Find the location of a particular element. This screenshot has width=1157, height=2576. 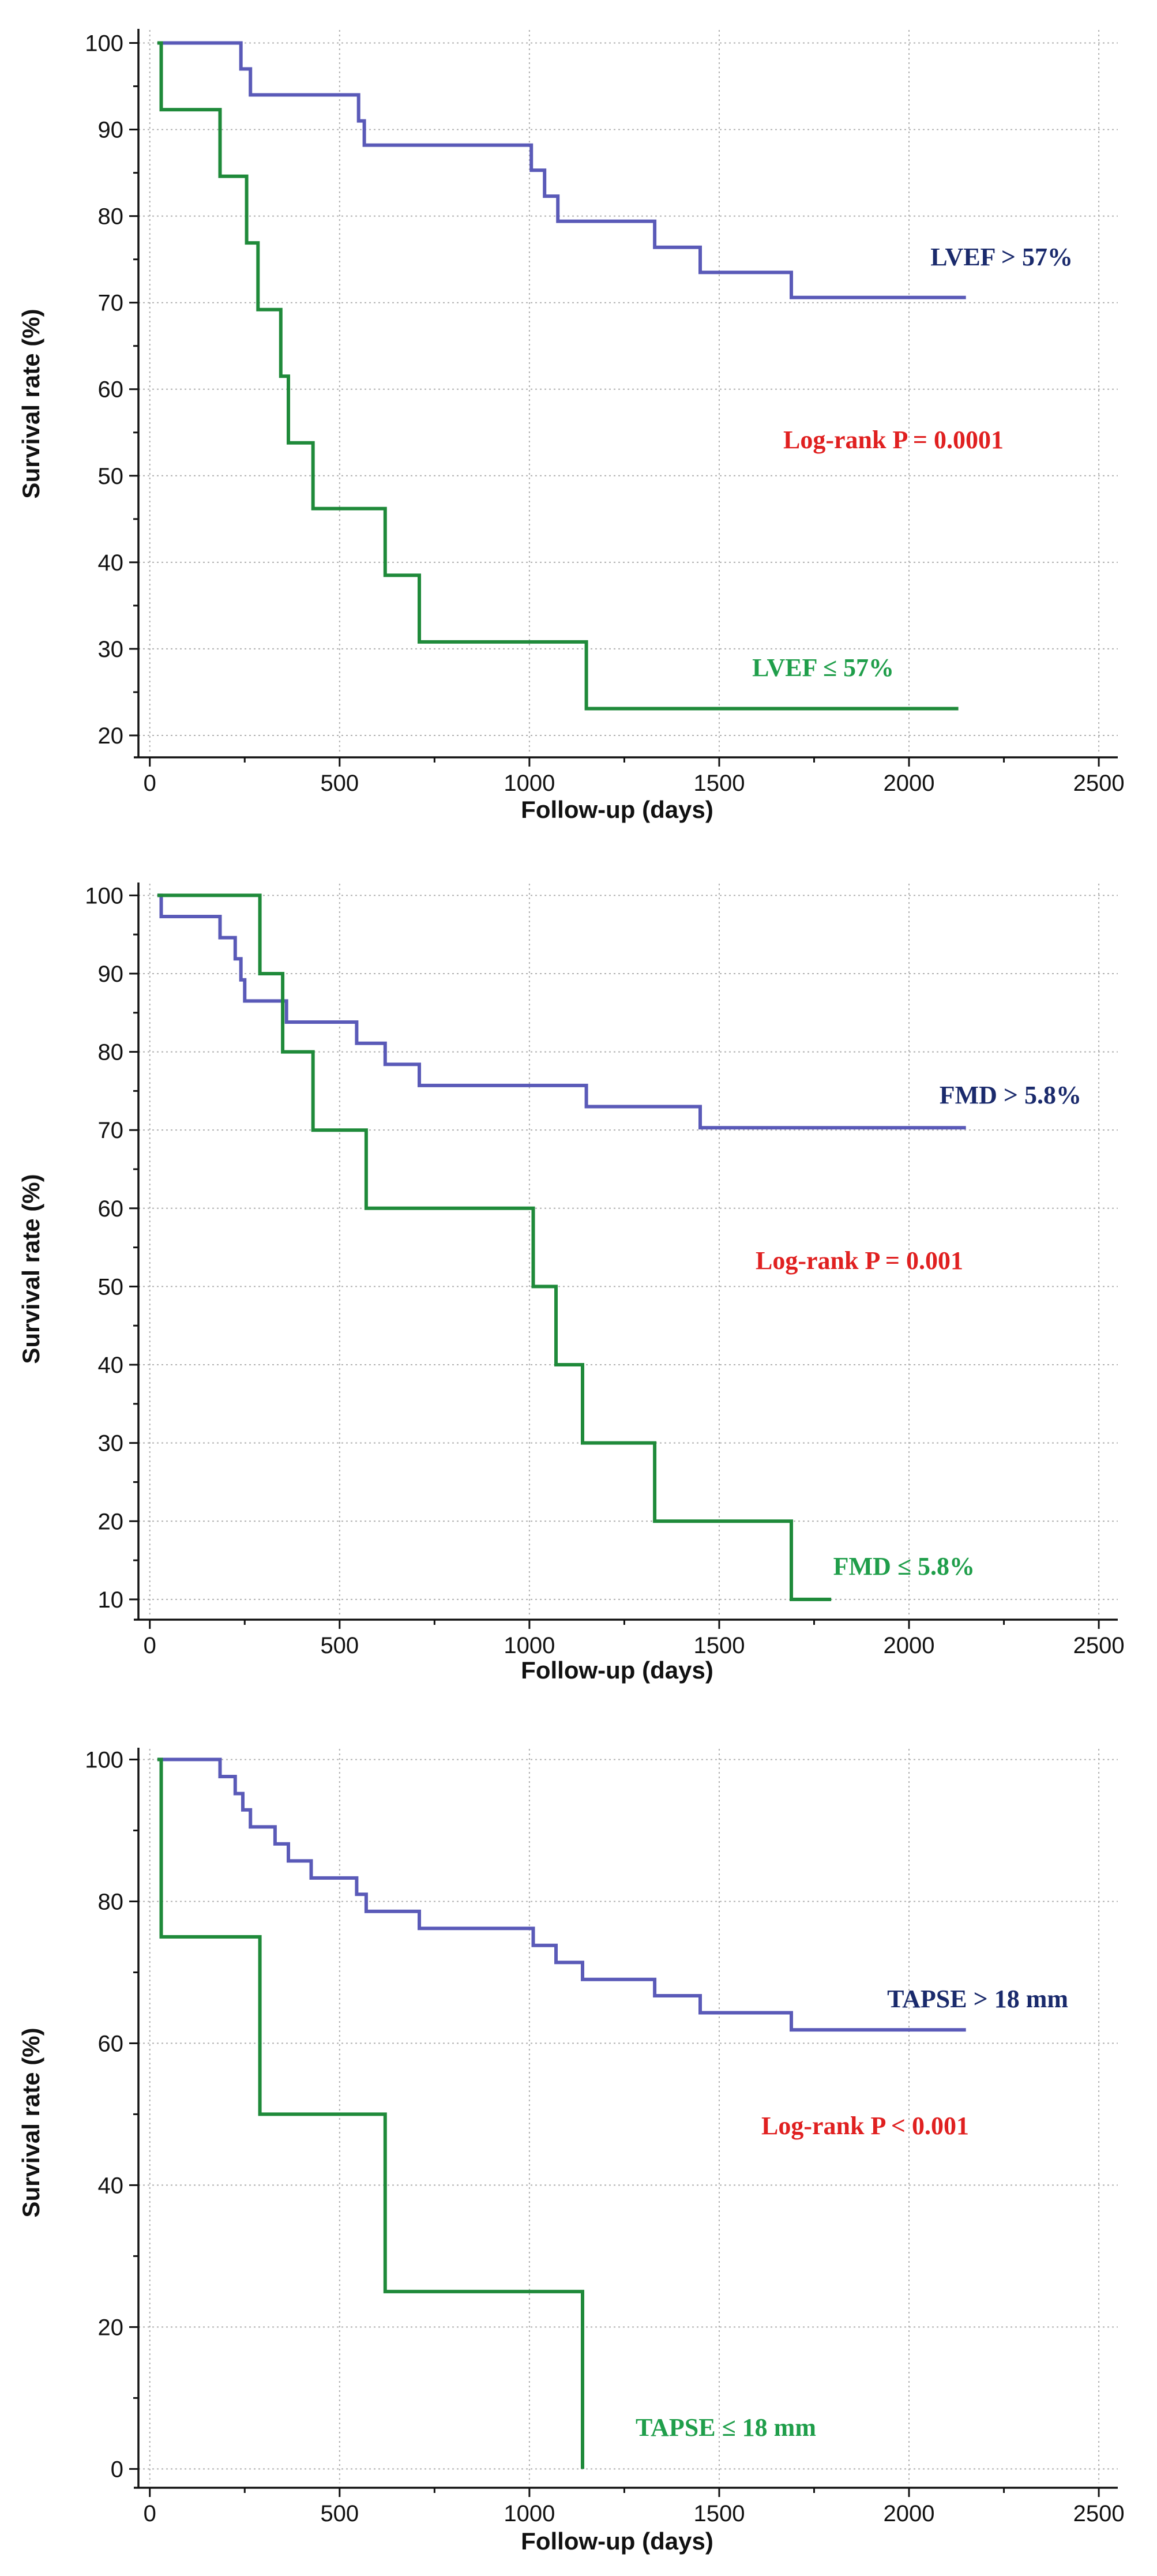

annotation-series-1-label: FMD > 5.8% is located at coordinates (1010, 1095).